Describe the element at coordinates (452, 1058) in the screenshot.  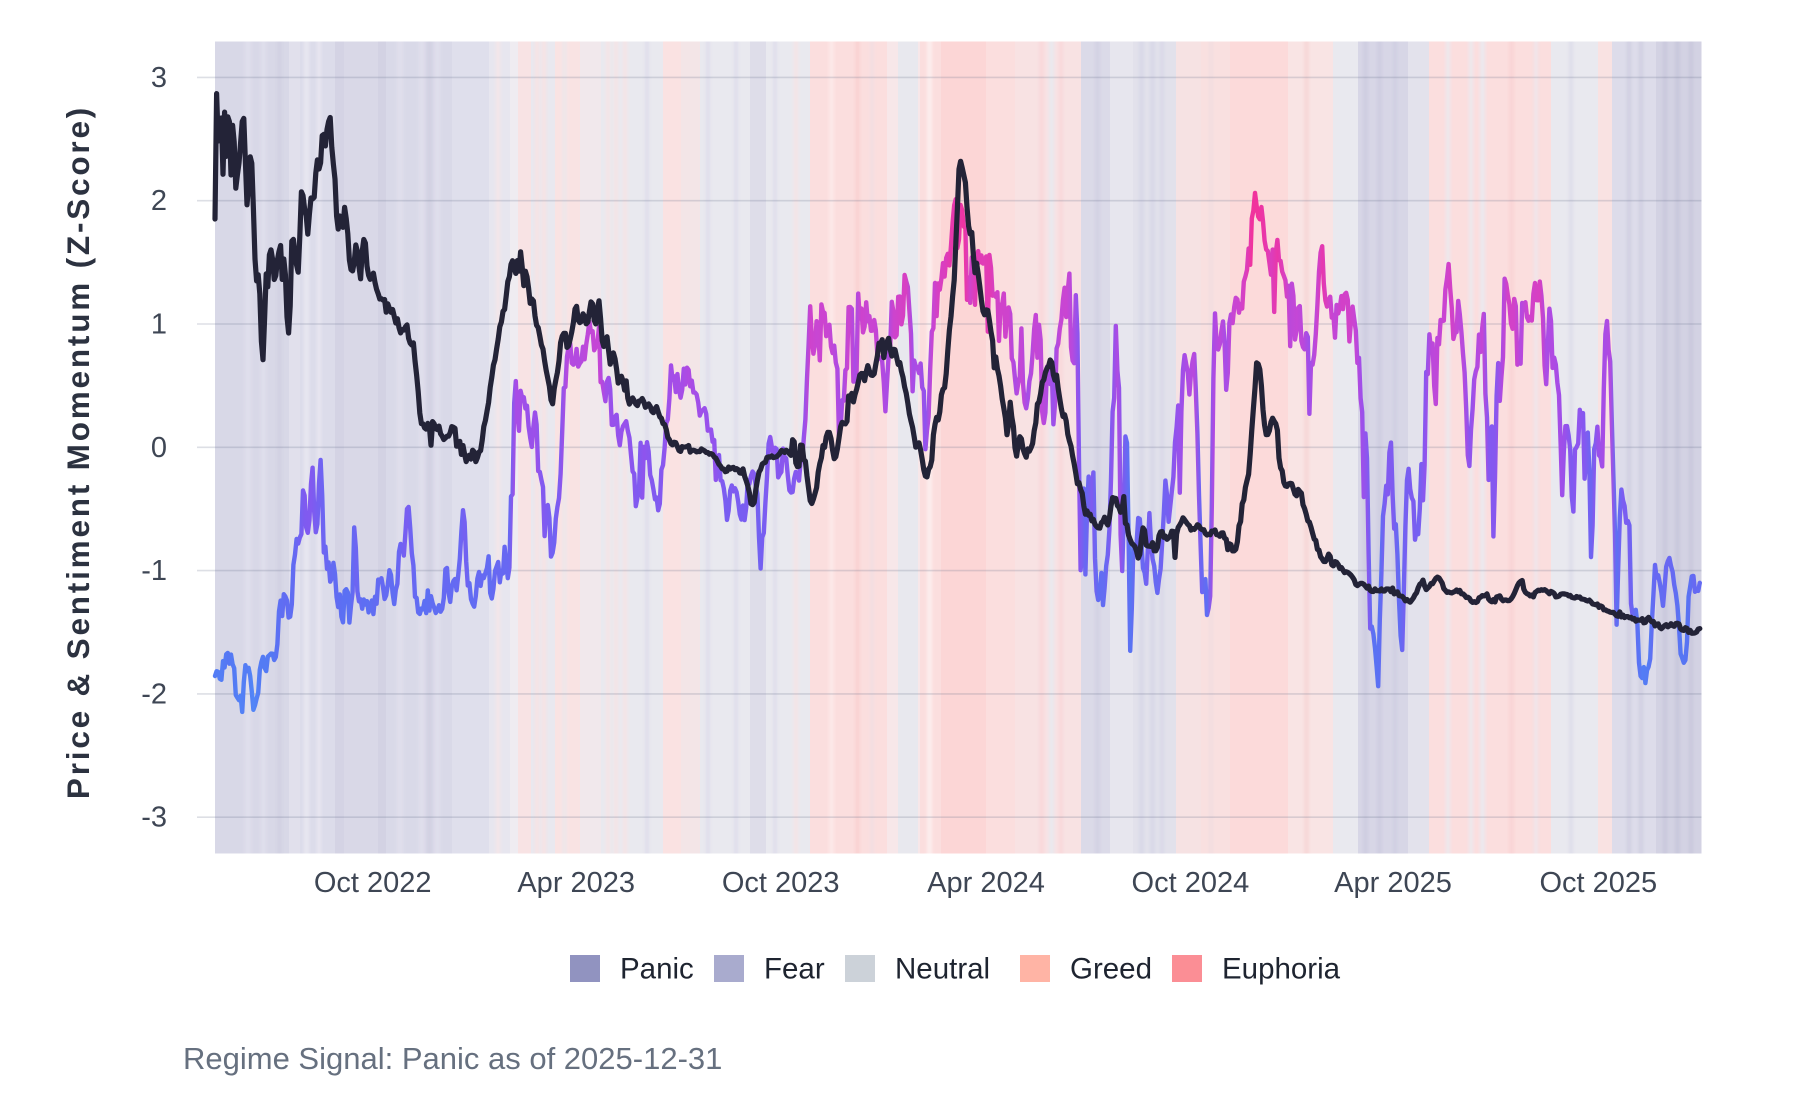
I see `svg-text:Regime Signal: Panic as of 202: Regime Signal: Panic as of 2025-12-31` at that location.